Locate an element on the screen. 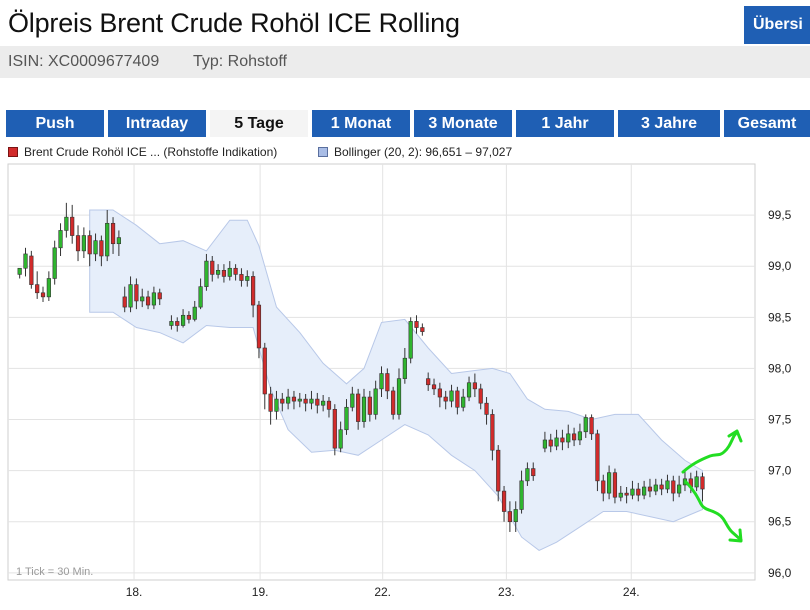 This screenshot has width=810, height=610. tab-1-jahr: 1 Jahr is located at coordinates (565, 123).